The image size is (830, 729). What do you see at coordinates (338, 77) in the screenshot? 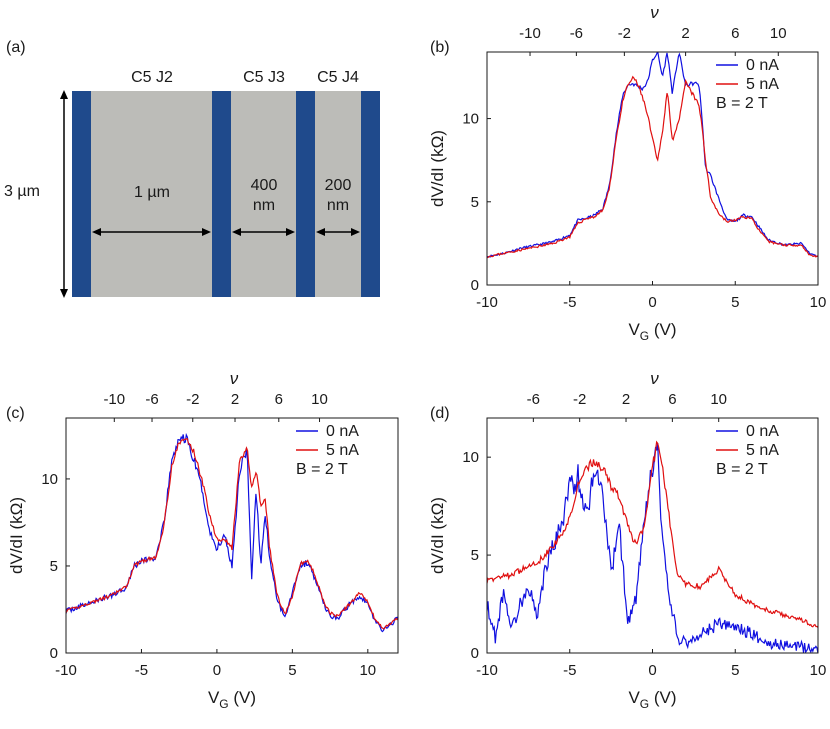
I see `junction-label-j4: C5 J4` at bounding box center [338, 77].